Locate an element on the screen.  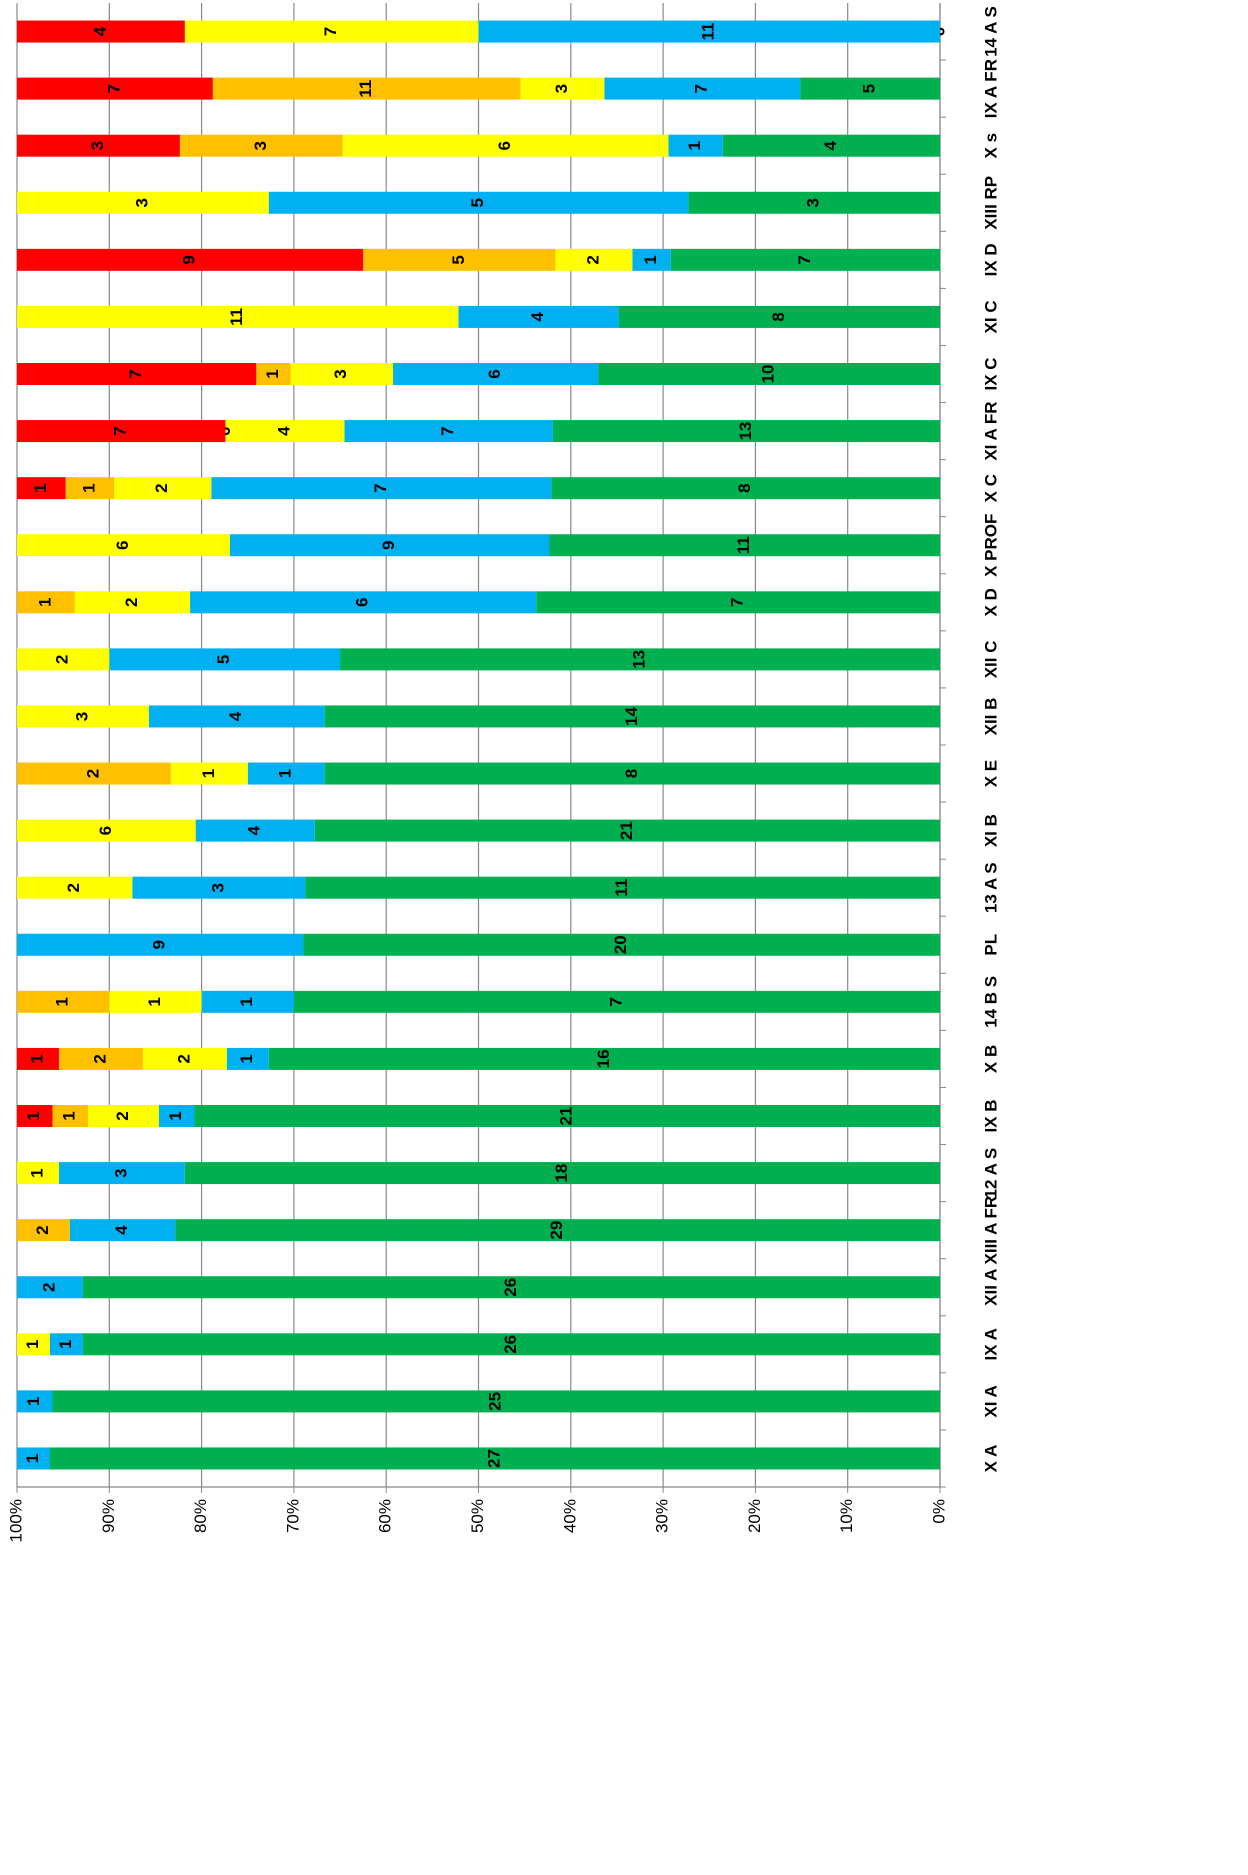
data-label: 16 is located at coordinates (603, 1058).